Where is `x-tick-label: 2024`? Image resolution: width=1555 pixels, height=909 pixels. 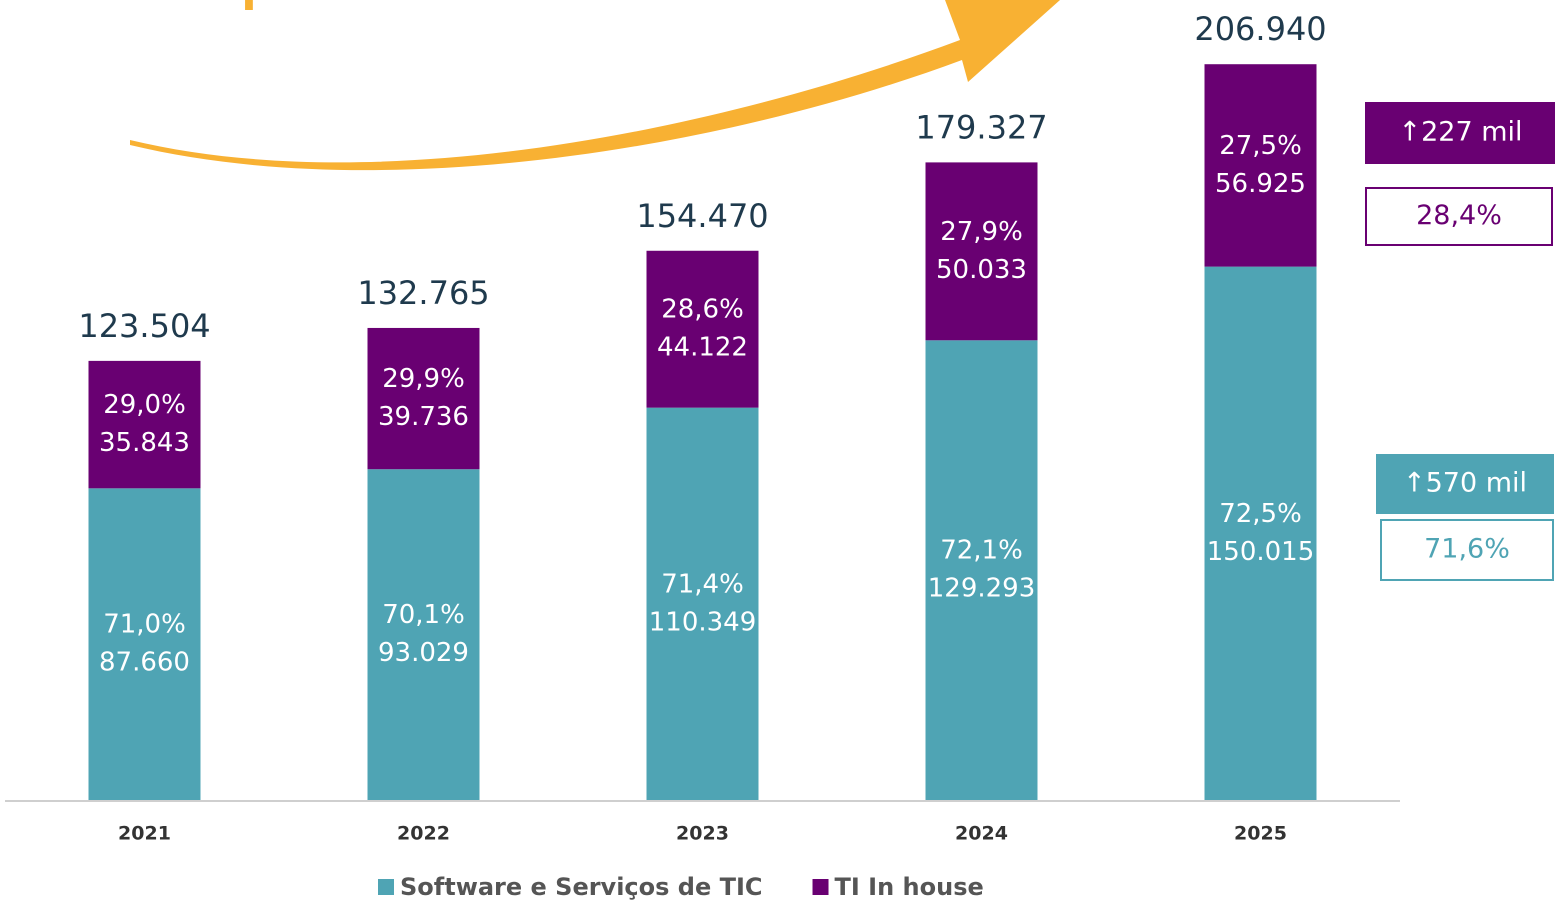
x-tick-label: 2024 is located at coordinates (981, 834).